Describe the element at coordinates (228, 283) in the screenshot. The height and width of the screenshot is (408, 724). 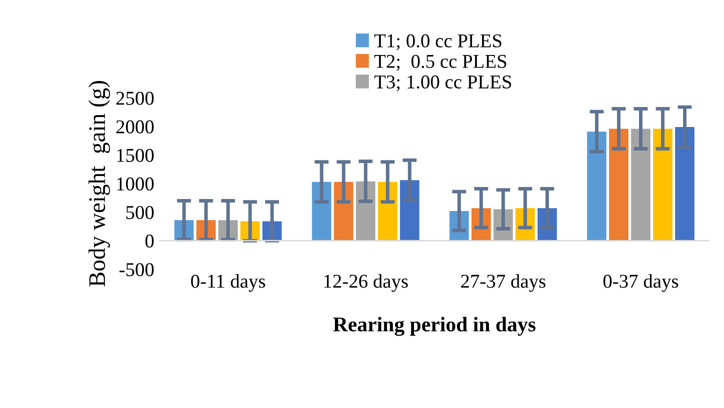
I see `x-tick-label: 0-11 days` at that location.